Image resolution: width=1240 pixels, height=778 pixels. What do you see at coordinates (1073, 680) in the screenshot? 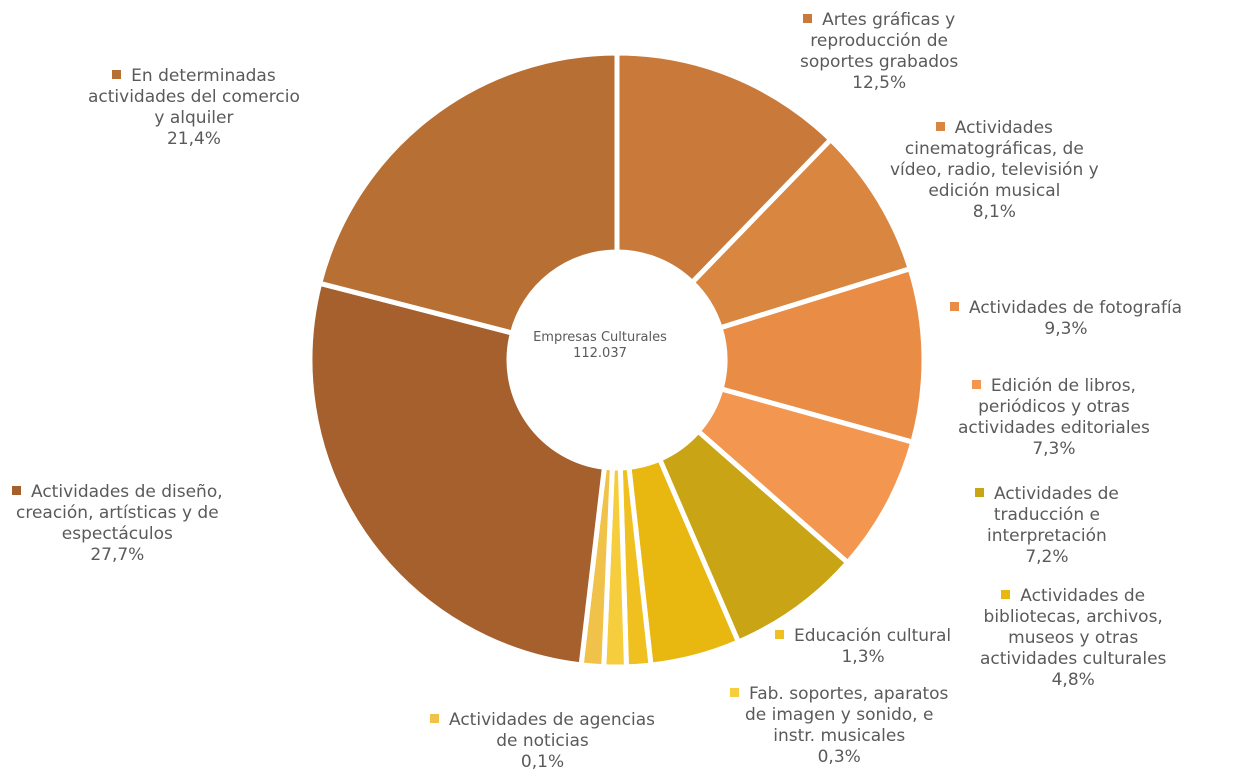
I see `legend-percent: 4,8%` at bounding box center [1073, 680].